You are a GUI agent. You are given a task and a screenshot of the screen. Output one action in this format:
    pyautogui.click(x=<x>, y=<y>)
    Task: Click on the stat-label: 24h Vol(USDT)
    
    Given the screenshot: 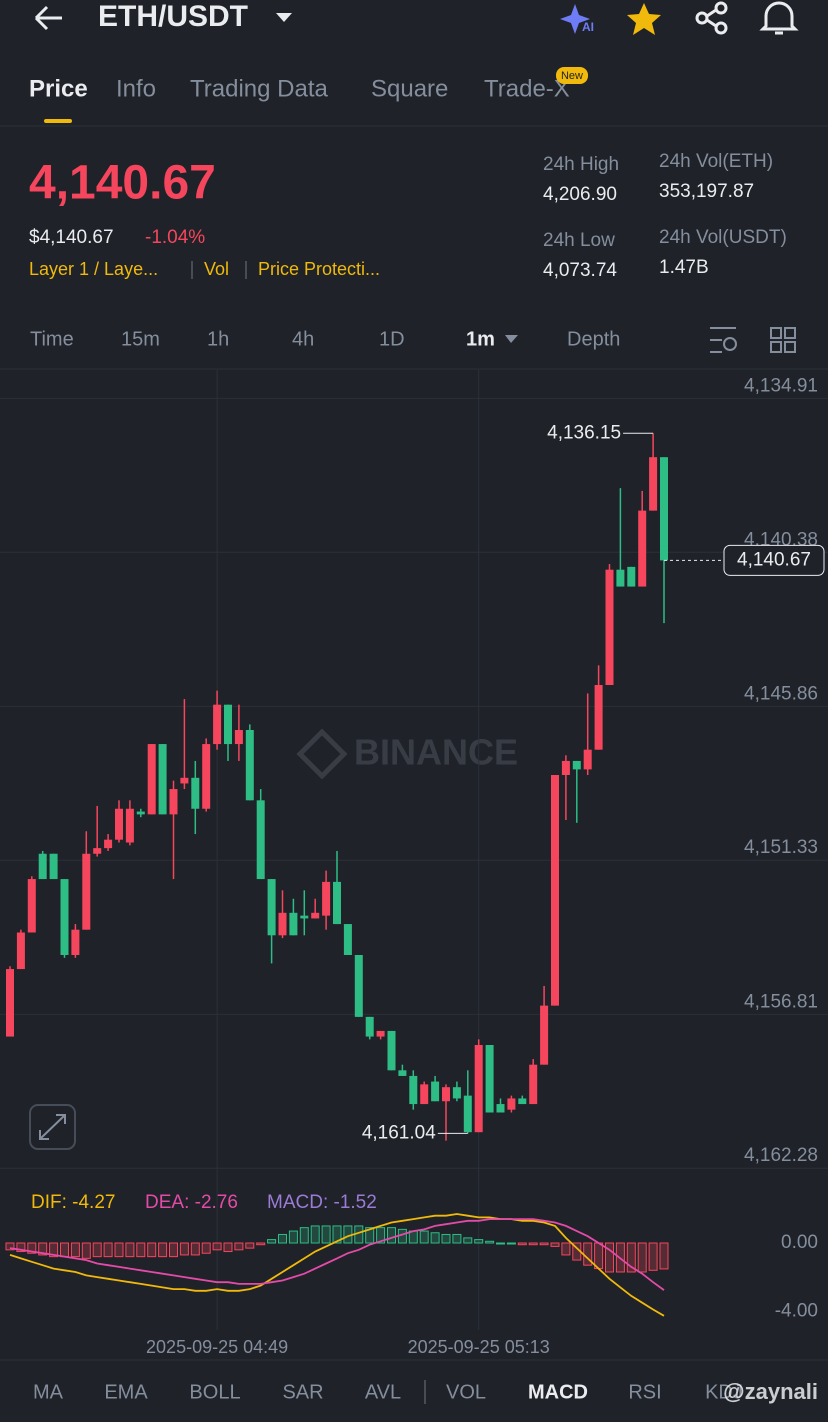 What is the action you would take?
    pyautogui.click(x=723, y=237)
    